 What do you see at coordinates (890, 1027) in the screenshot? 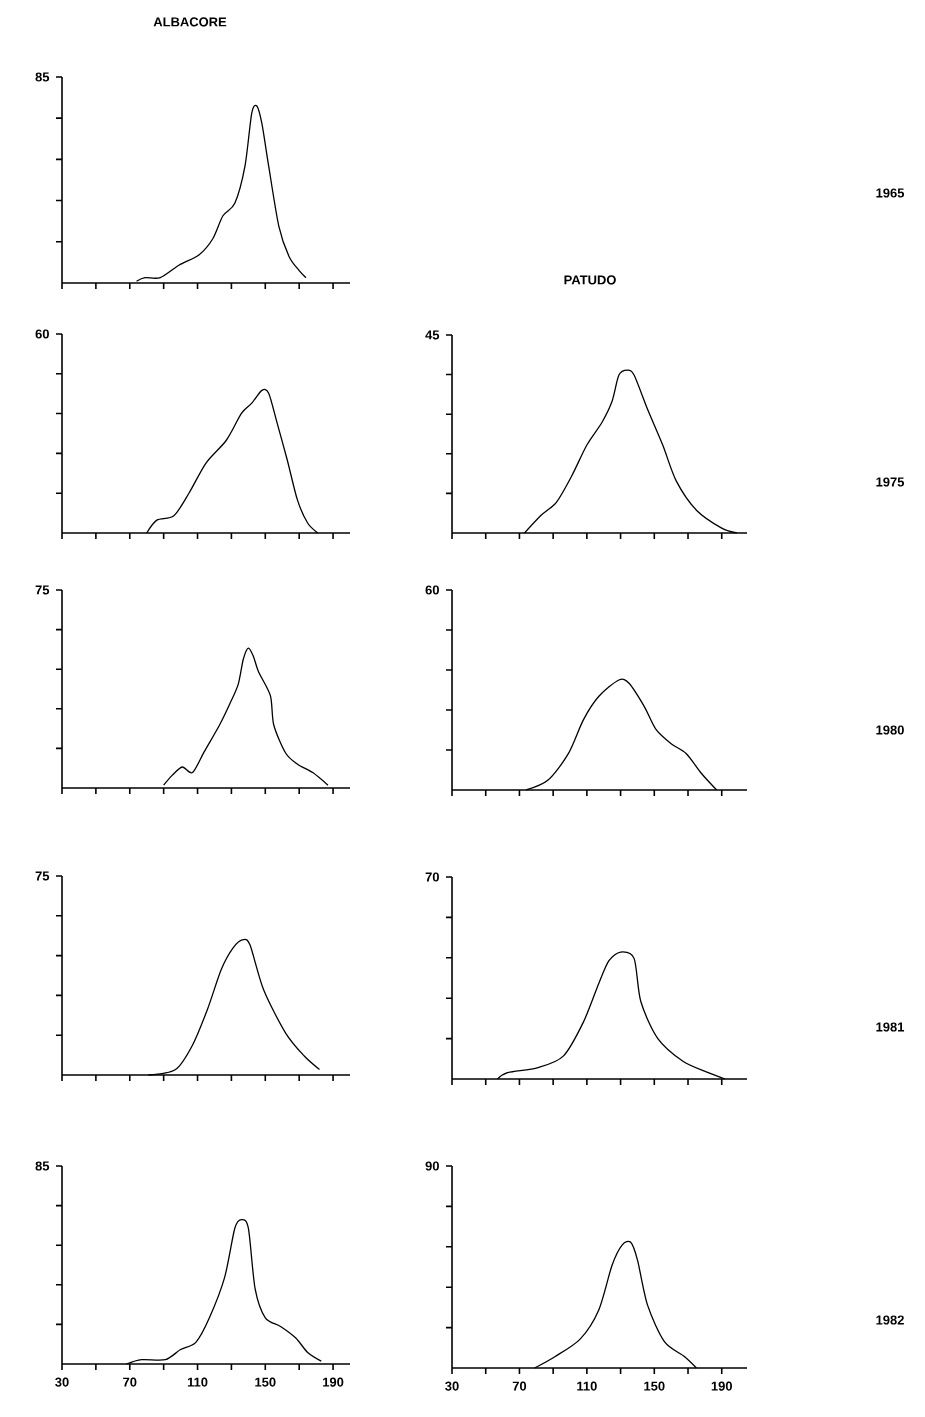
I see `text: 1981` at bounding box center [890, 1027].